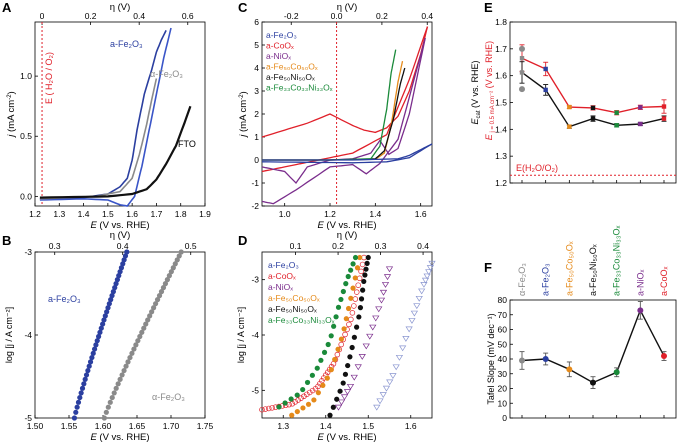 This screenshot has width=680, height=445. I want to click on panel-letter: C, so click(243, 7).